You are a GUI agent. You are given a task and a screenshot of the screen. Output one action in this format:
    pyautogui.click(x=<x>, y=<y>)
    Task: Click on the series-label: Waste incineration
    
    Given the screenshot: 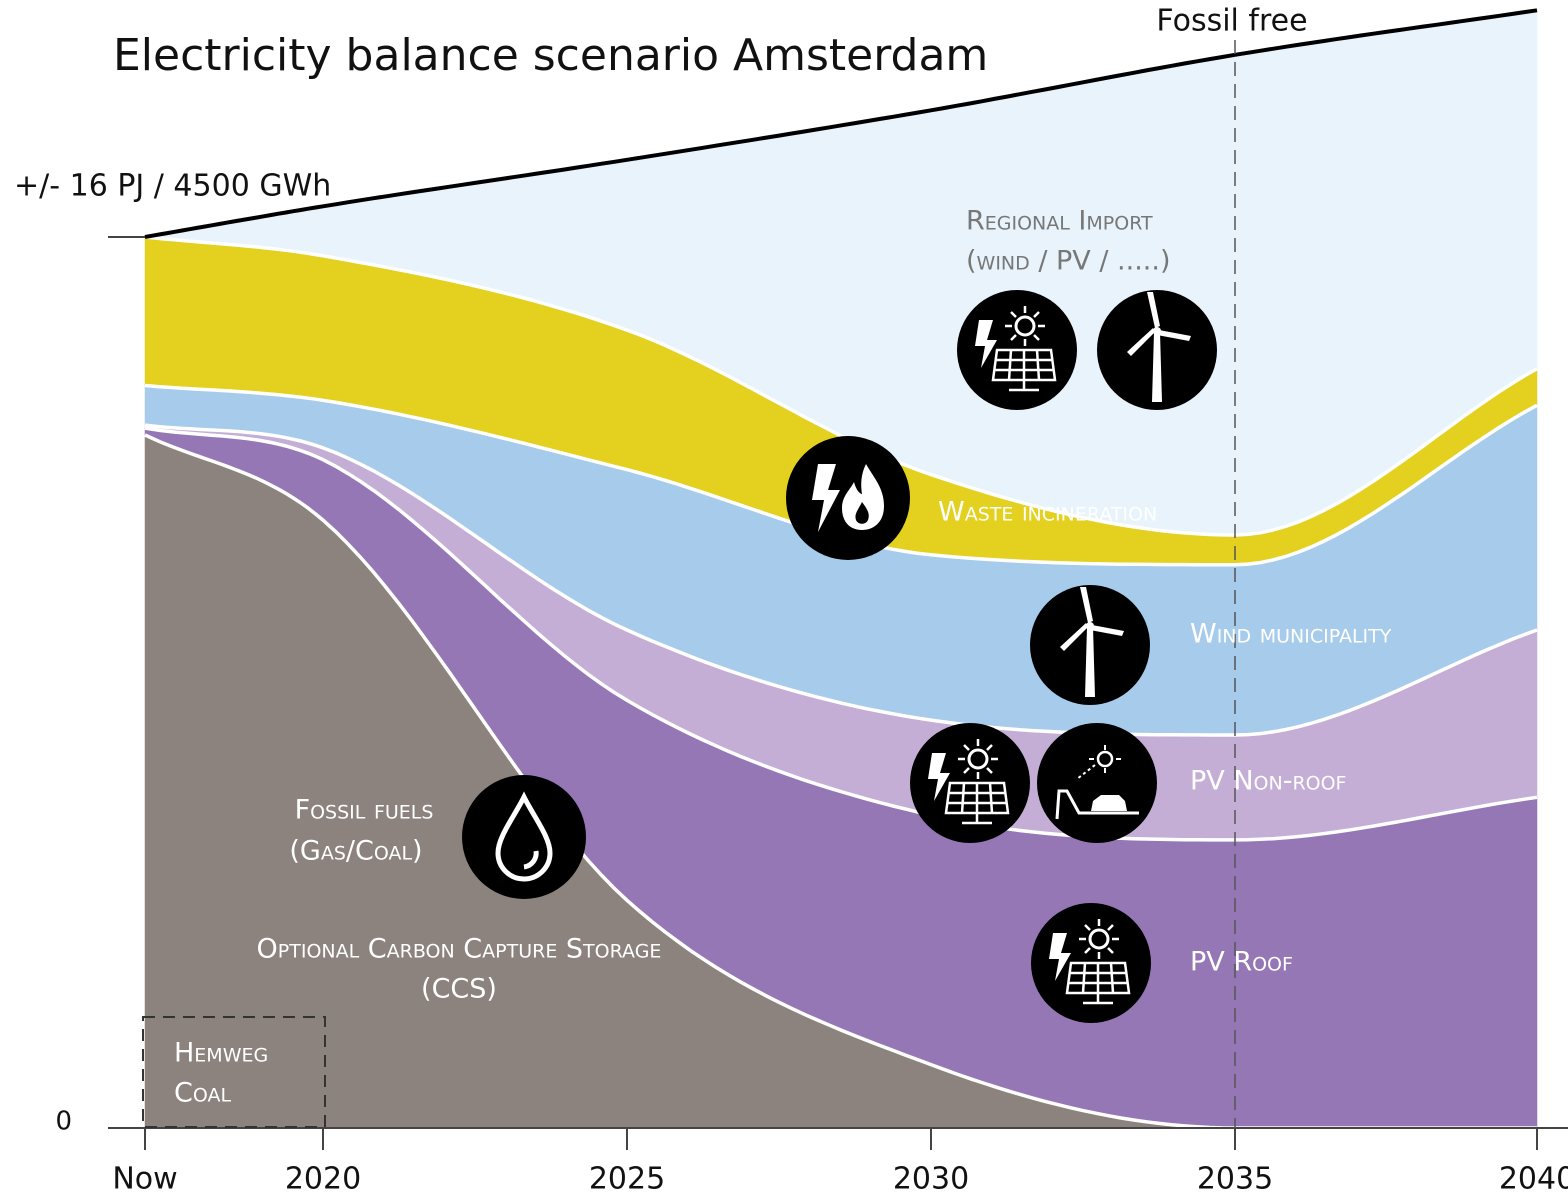 What is the action you would take?
    pyautogui.click(x=1047, y=512)
    